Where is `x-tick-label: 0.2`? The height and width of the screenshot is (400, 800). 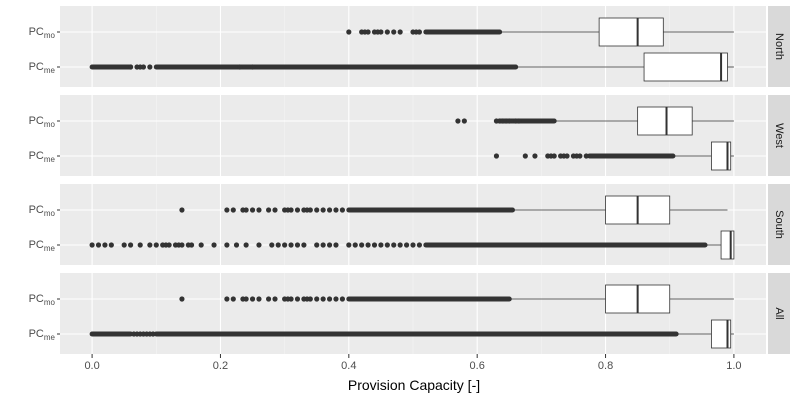
x-tick-label: 0.2 is located at coordinates (220, 366).